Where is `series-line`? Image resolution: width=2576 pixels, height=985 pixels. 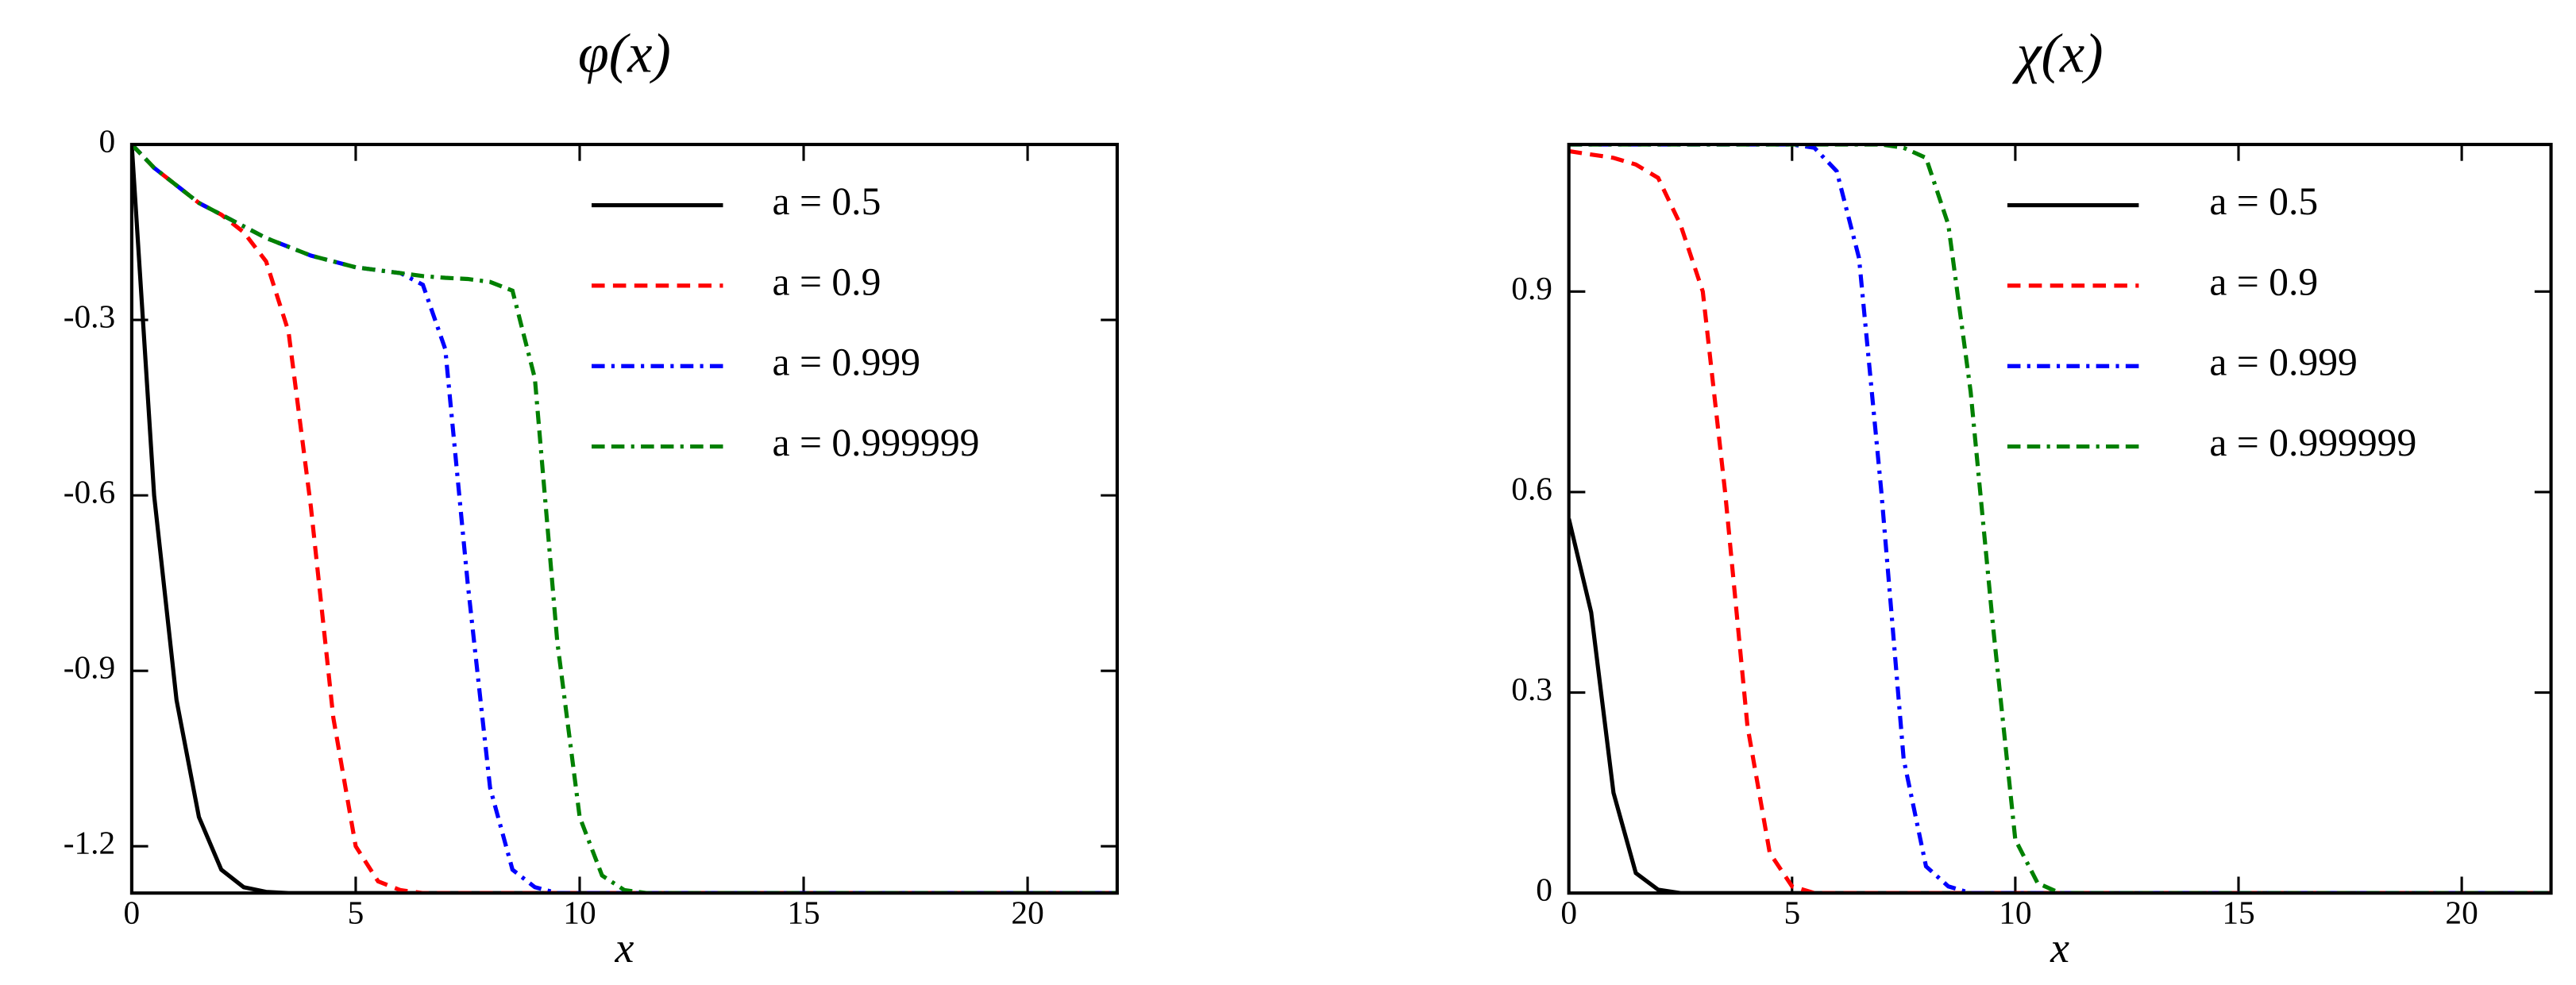
series-line is located at coordinates (2059, 706).